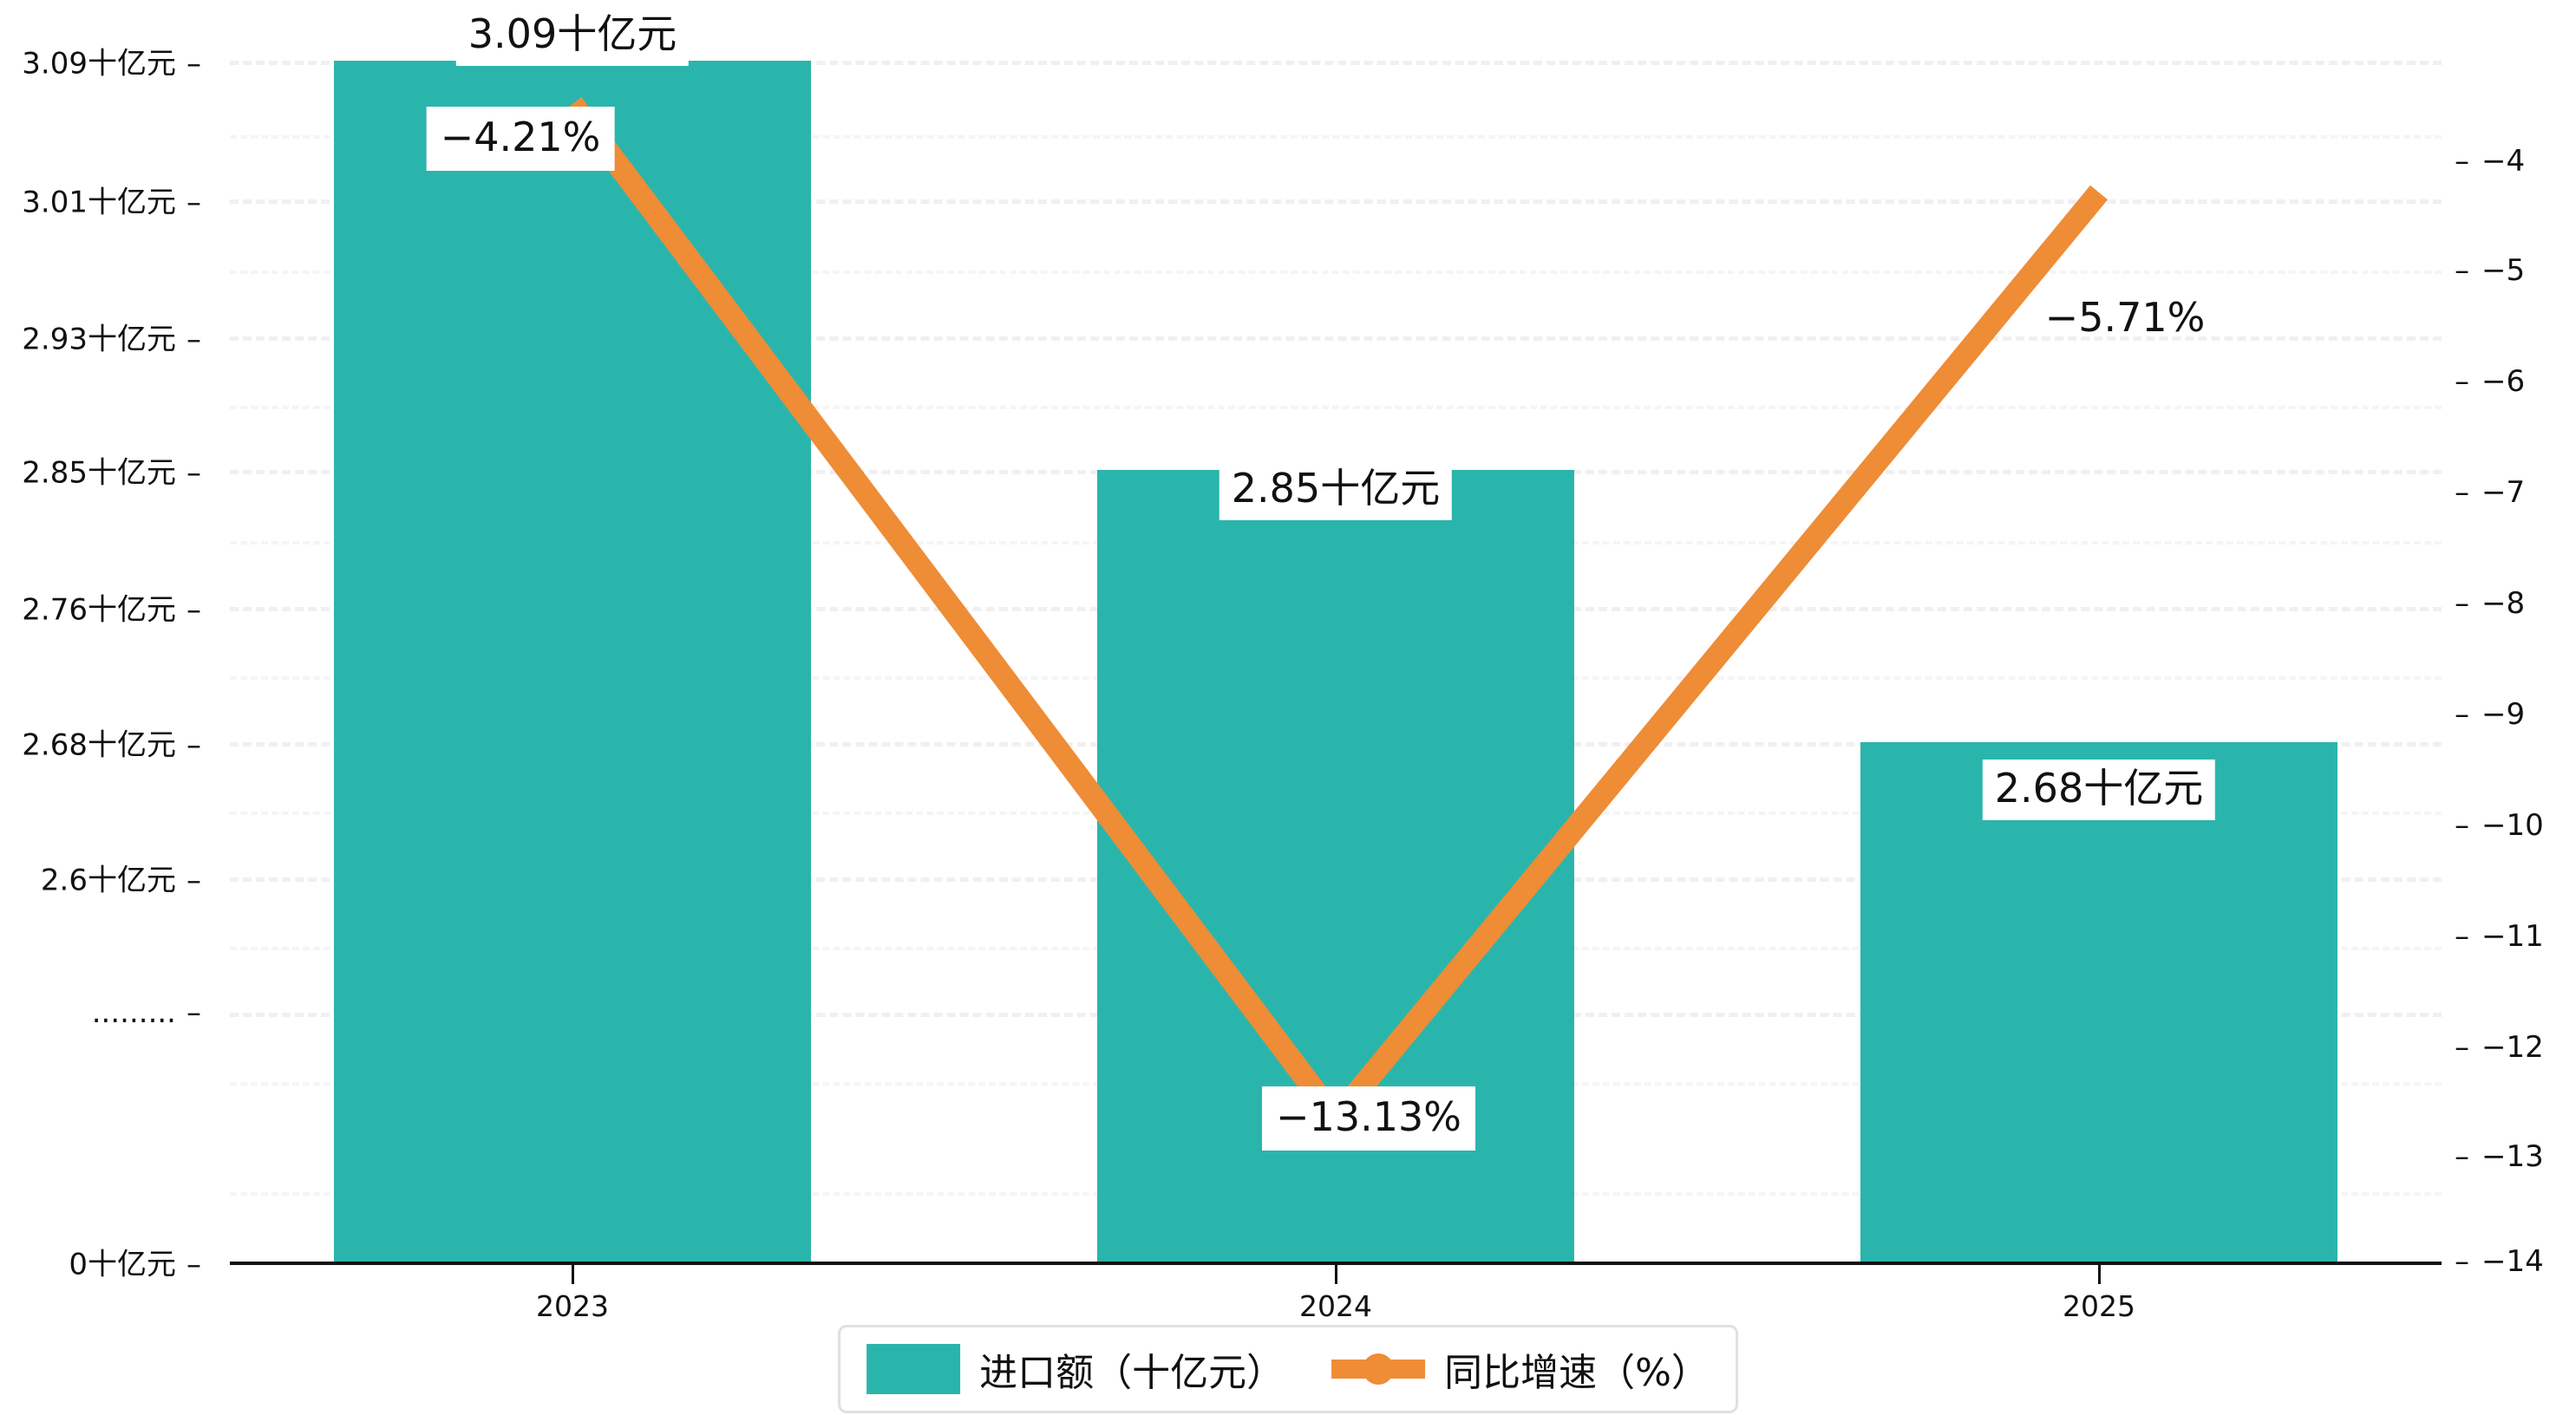  I want to click on y-right-tick-3: – −7, so click(2490, 492).